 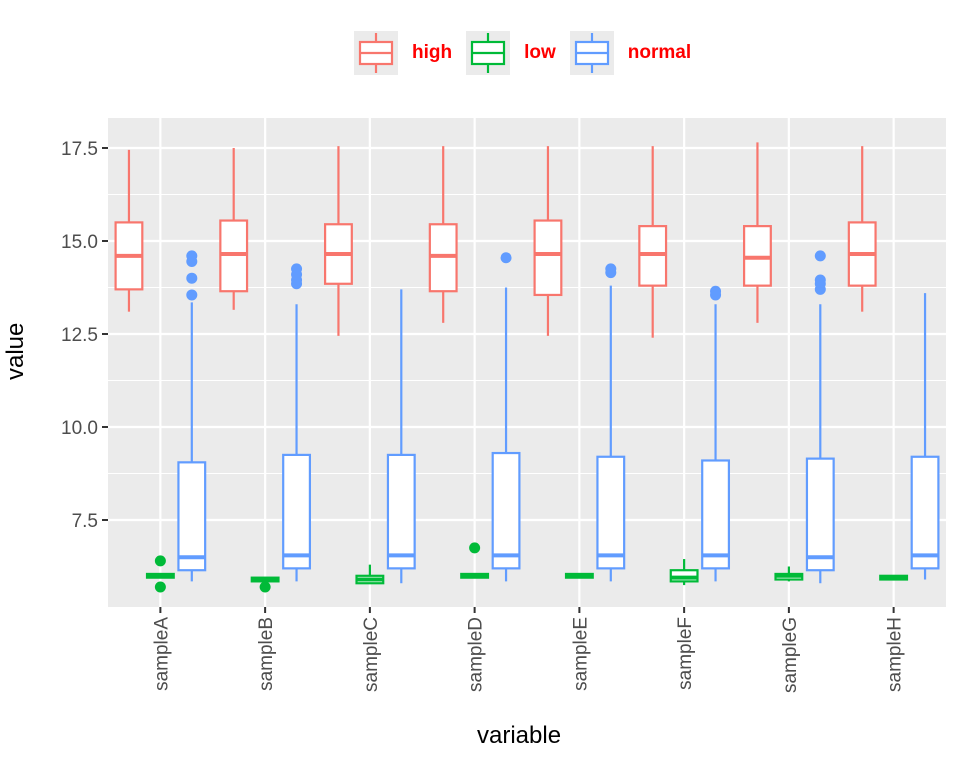 I want to click on x-tick-label: sampleE, so click(x=580, y=654).